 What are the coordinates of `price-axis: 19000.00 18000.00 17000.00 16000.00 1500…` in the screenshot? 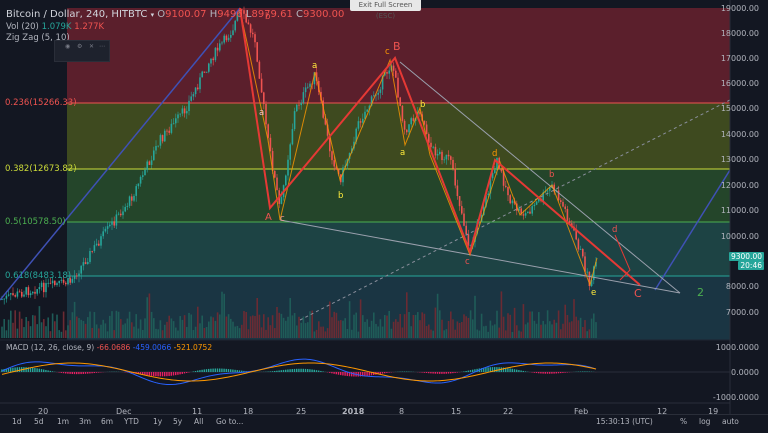 It's located at (749, 216).